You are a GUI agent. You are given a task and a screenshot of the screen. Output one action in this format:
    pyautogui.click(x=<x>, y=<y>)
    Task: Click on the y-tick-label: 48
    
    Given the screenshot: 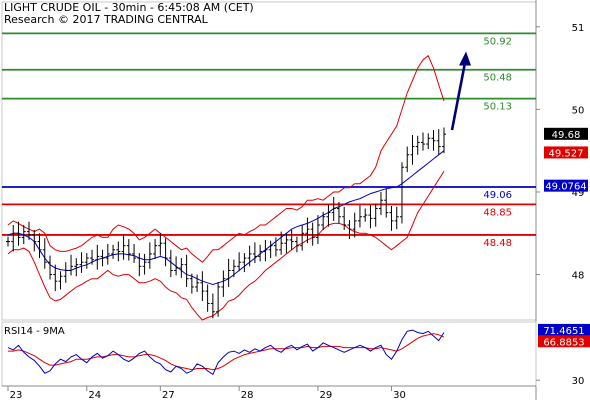 What is the action you would take?
    pyautogui.click(x=578, y=276)
    